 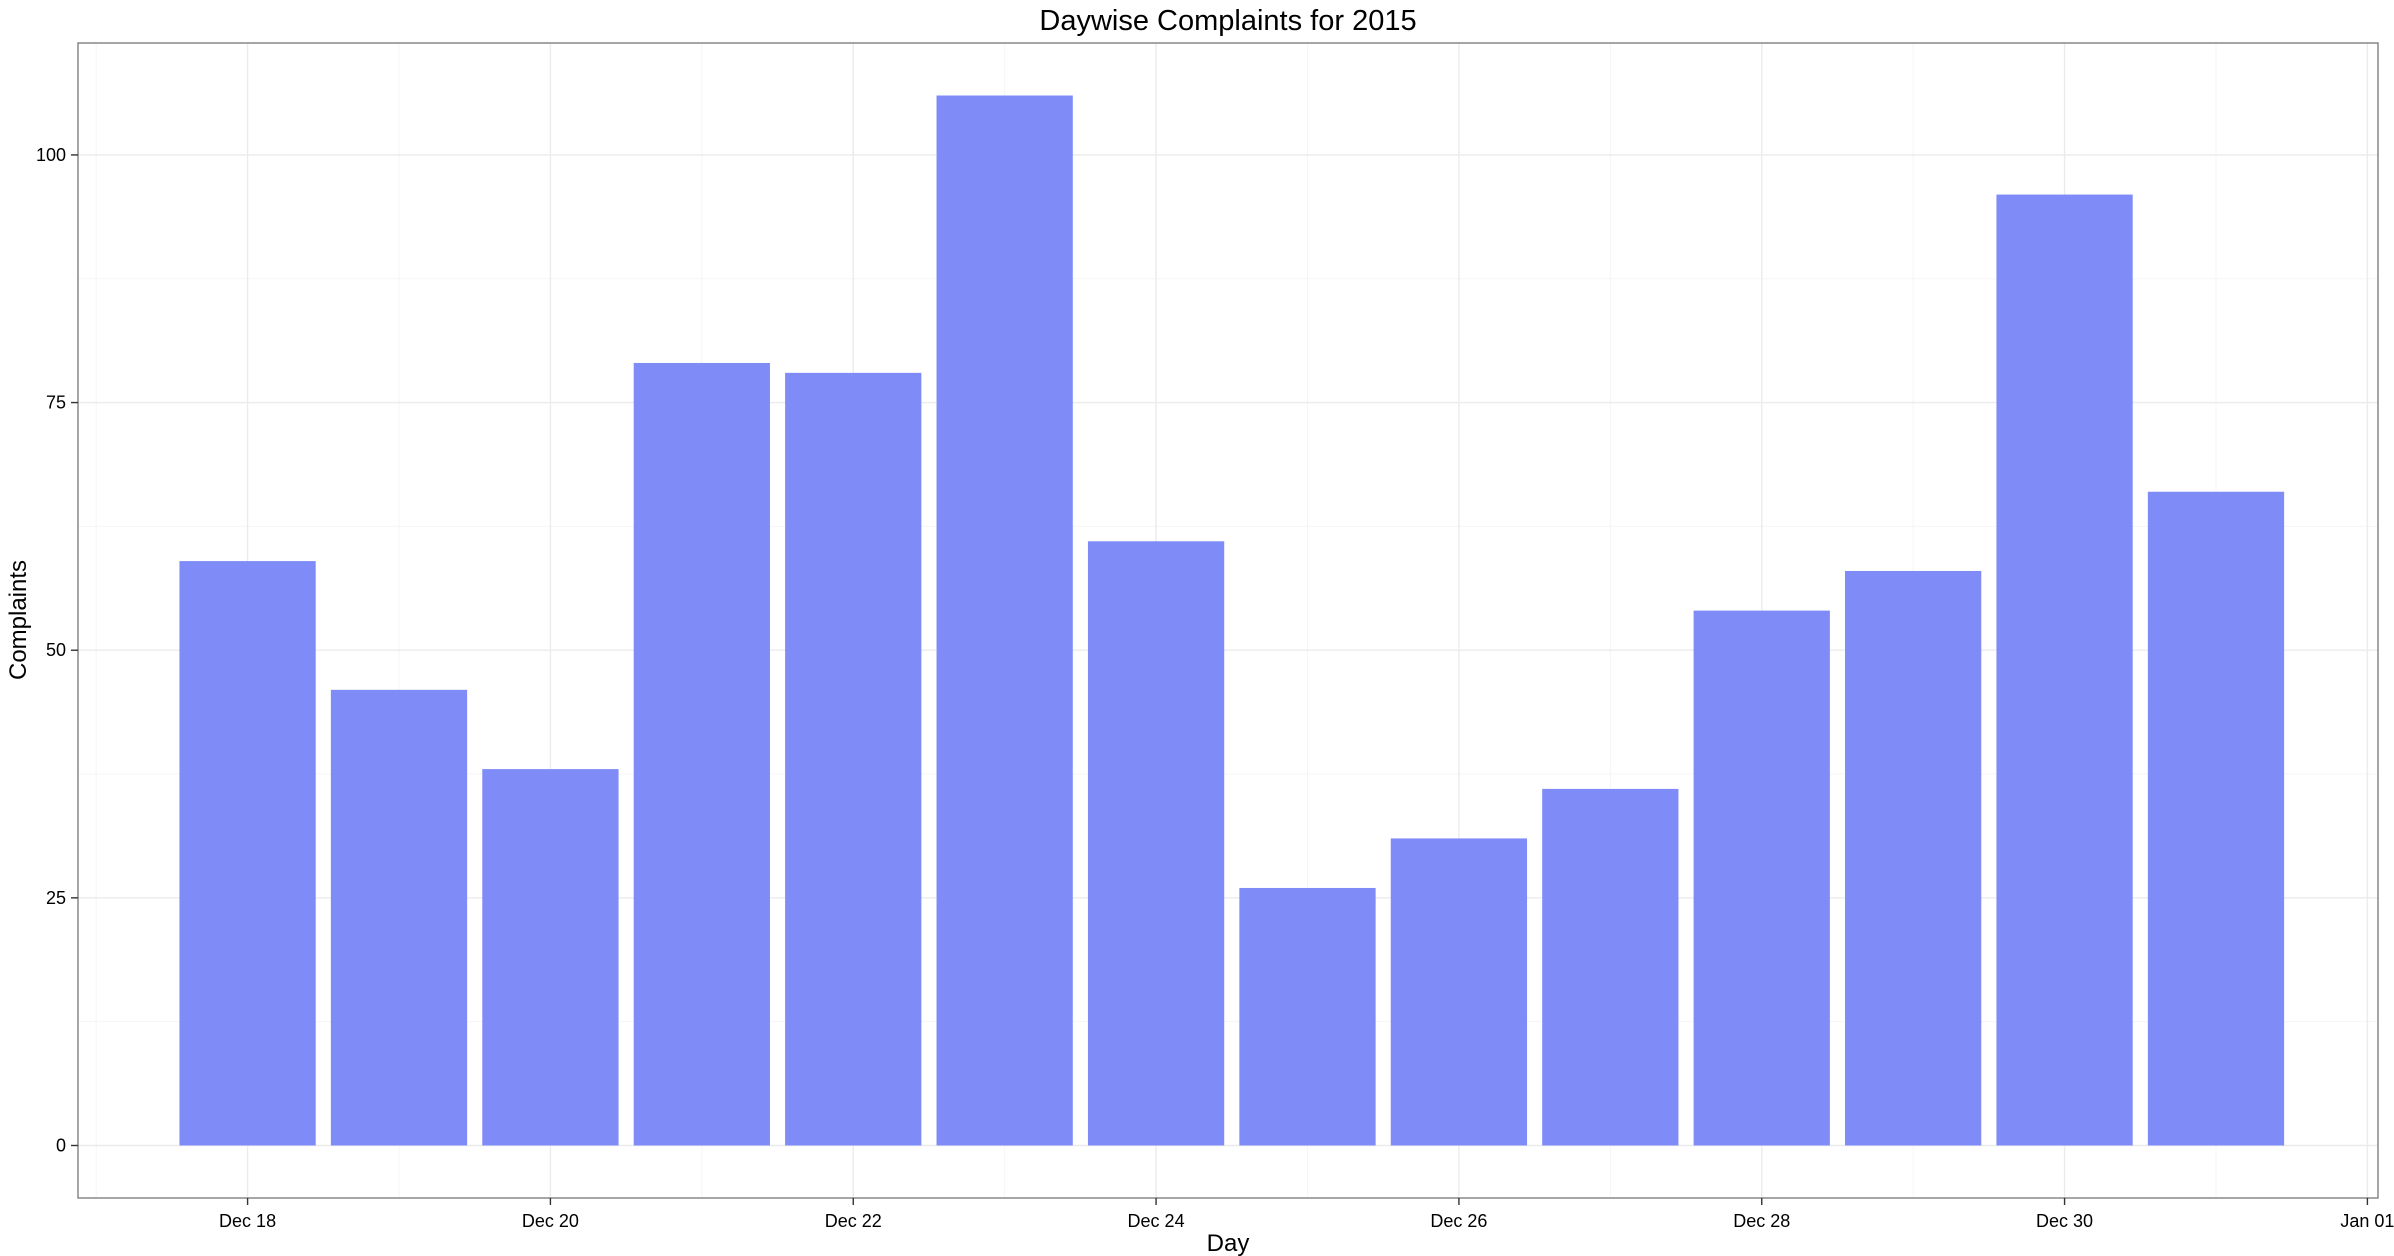 What do you see at coordinates (2367, 1221) in the screenshot?
I see `x-tick-label: Jan 01` at bounding box center [2367, 1221].